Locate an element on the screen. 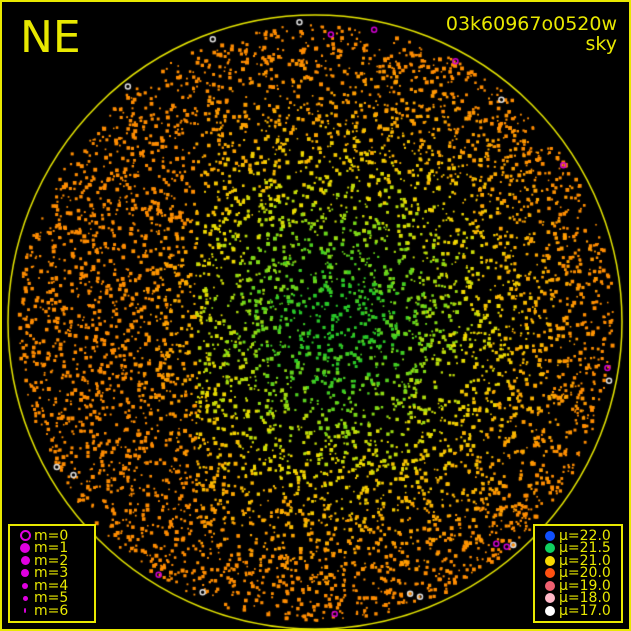 This screenshot has width=631, height=631. magnitude-legend-label: m=6 is located at coordinates (51, 610).